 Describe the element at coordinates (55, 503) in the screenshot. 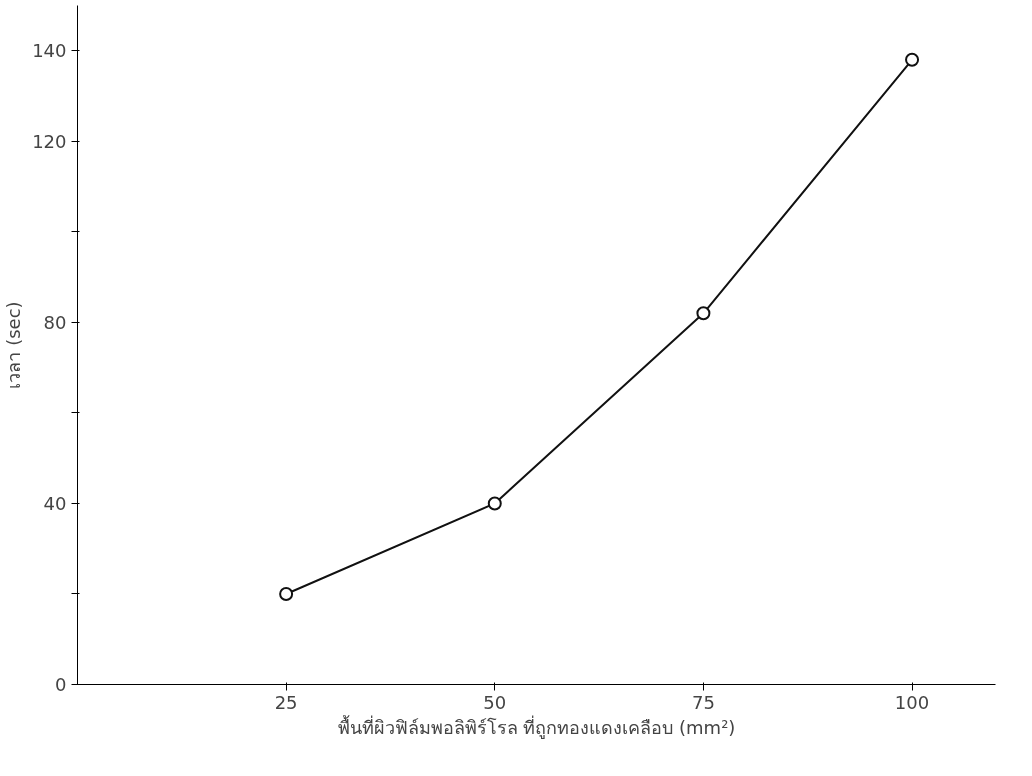

I see `y-tick-label: 40` at that location.